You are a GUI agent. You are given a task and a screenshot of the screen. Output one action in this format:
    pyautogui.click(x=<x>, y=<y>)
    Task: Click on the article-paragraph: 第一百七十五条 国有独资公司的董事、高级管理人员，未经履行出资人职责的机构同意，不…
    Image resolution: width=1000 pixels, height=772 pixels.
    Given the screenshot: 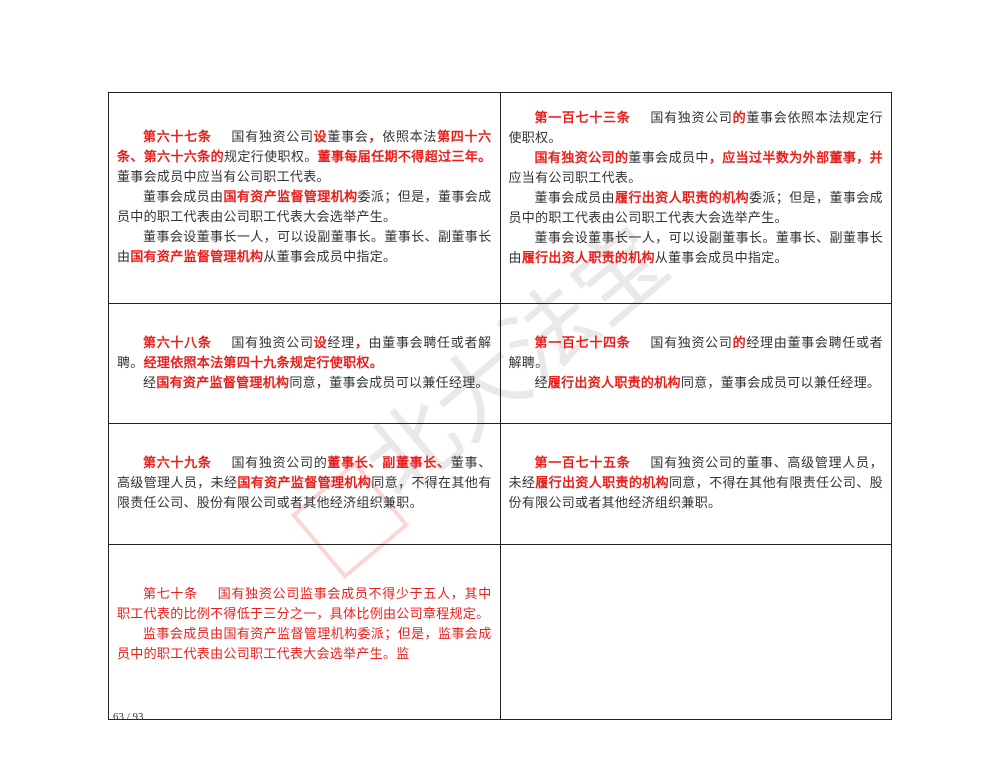 What is the action you would take?
    pyautogui.click(x=696, y=484)
    